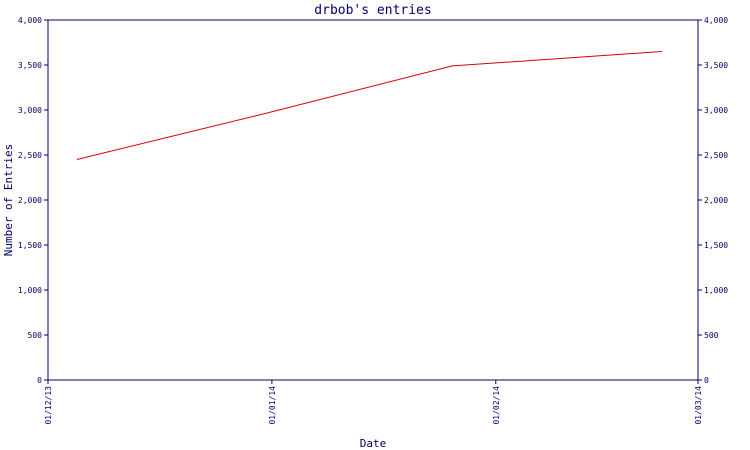 The width and height of the screenshot is (750, 450). I want to click on y-tick-label-right: 1,500, so click(716, 245).